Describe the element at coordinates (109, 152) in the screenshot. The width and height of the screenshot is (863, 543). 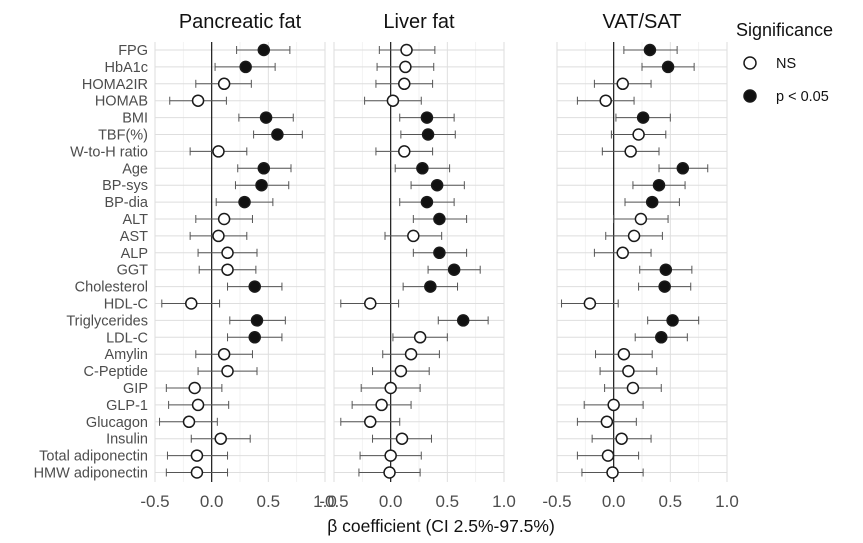
I see `row-label-w-to-h-ratio: W-to-H ratio` at that location.